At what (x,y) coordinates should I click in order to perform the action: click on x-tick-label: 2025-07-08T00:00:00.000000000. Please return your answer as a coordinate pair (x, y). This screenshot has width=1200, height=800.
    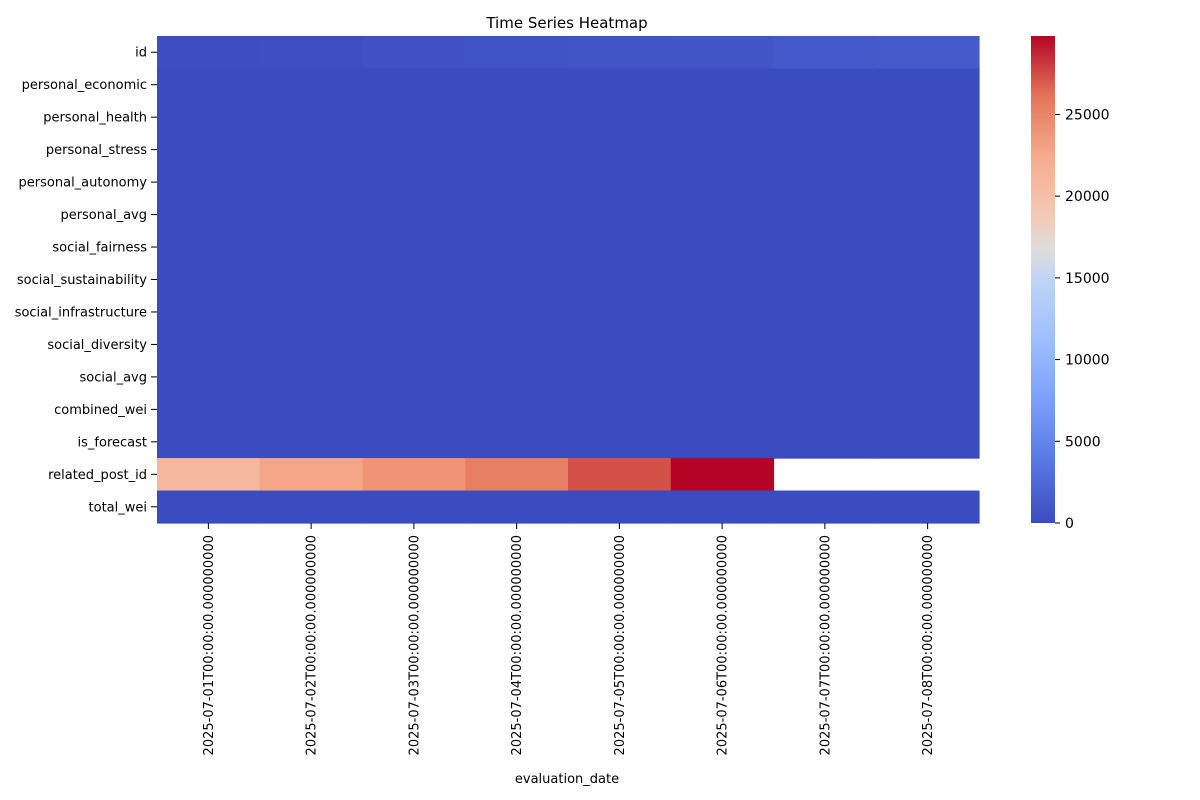
    Looking at the image, I should click on (928, 645).